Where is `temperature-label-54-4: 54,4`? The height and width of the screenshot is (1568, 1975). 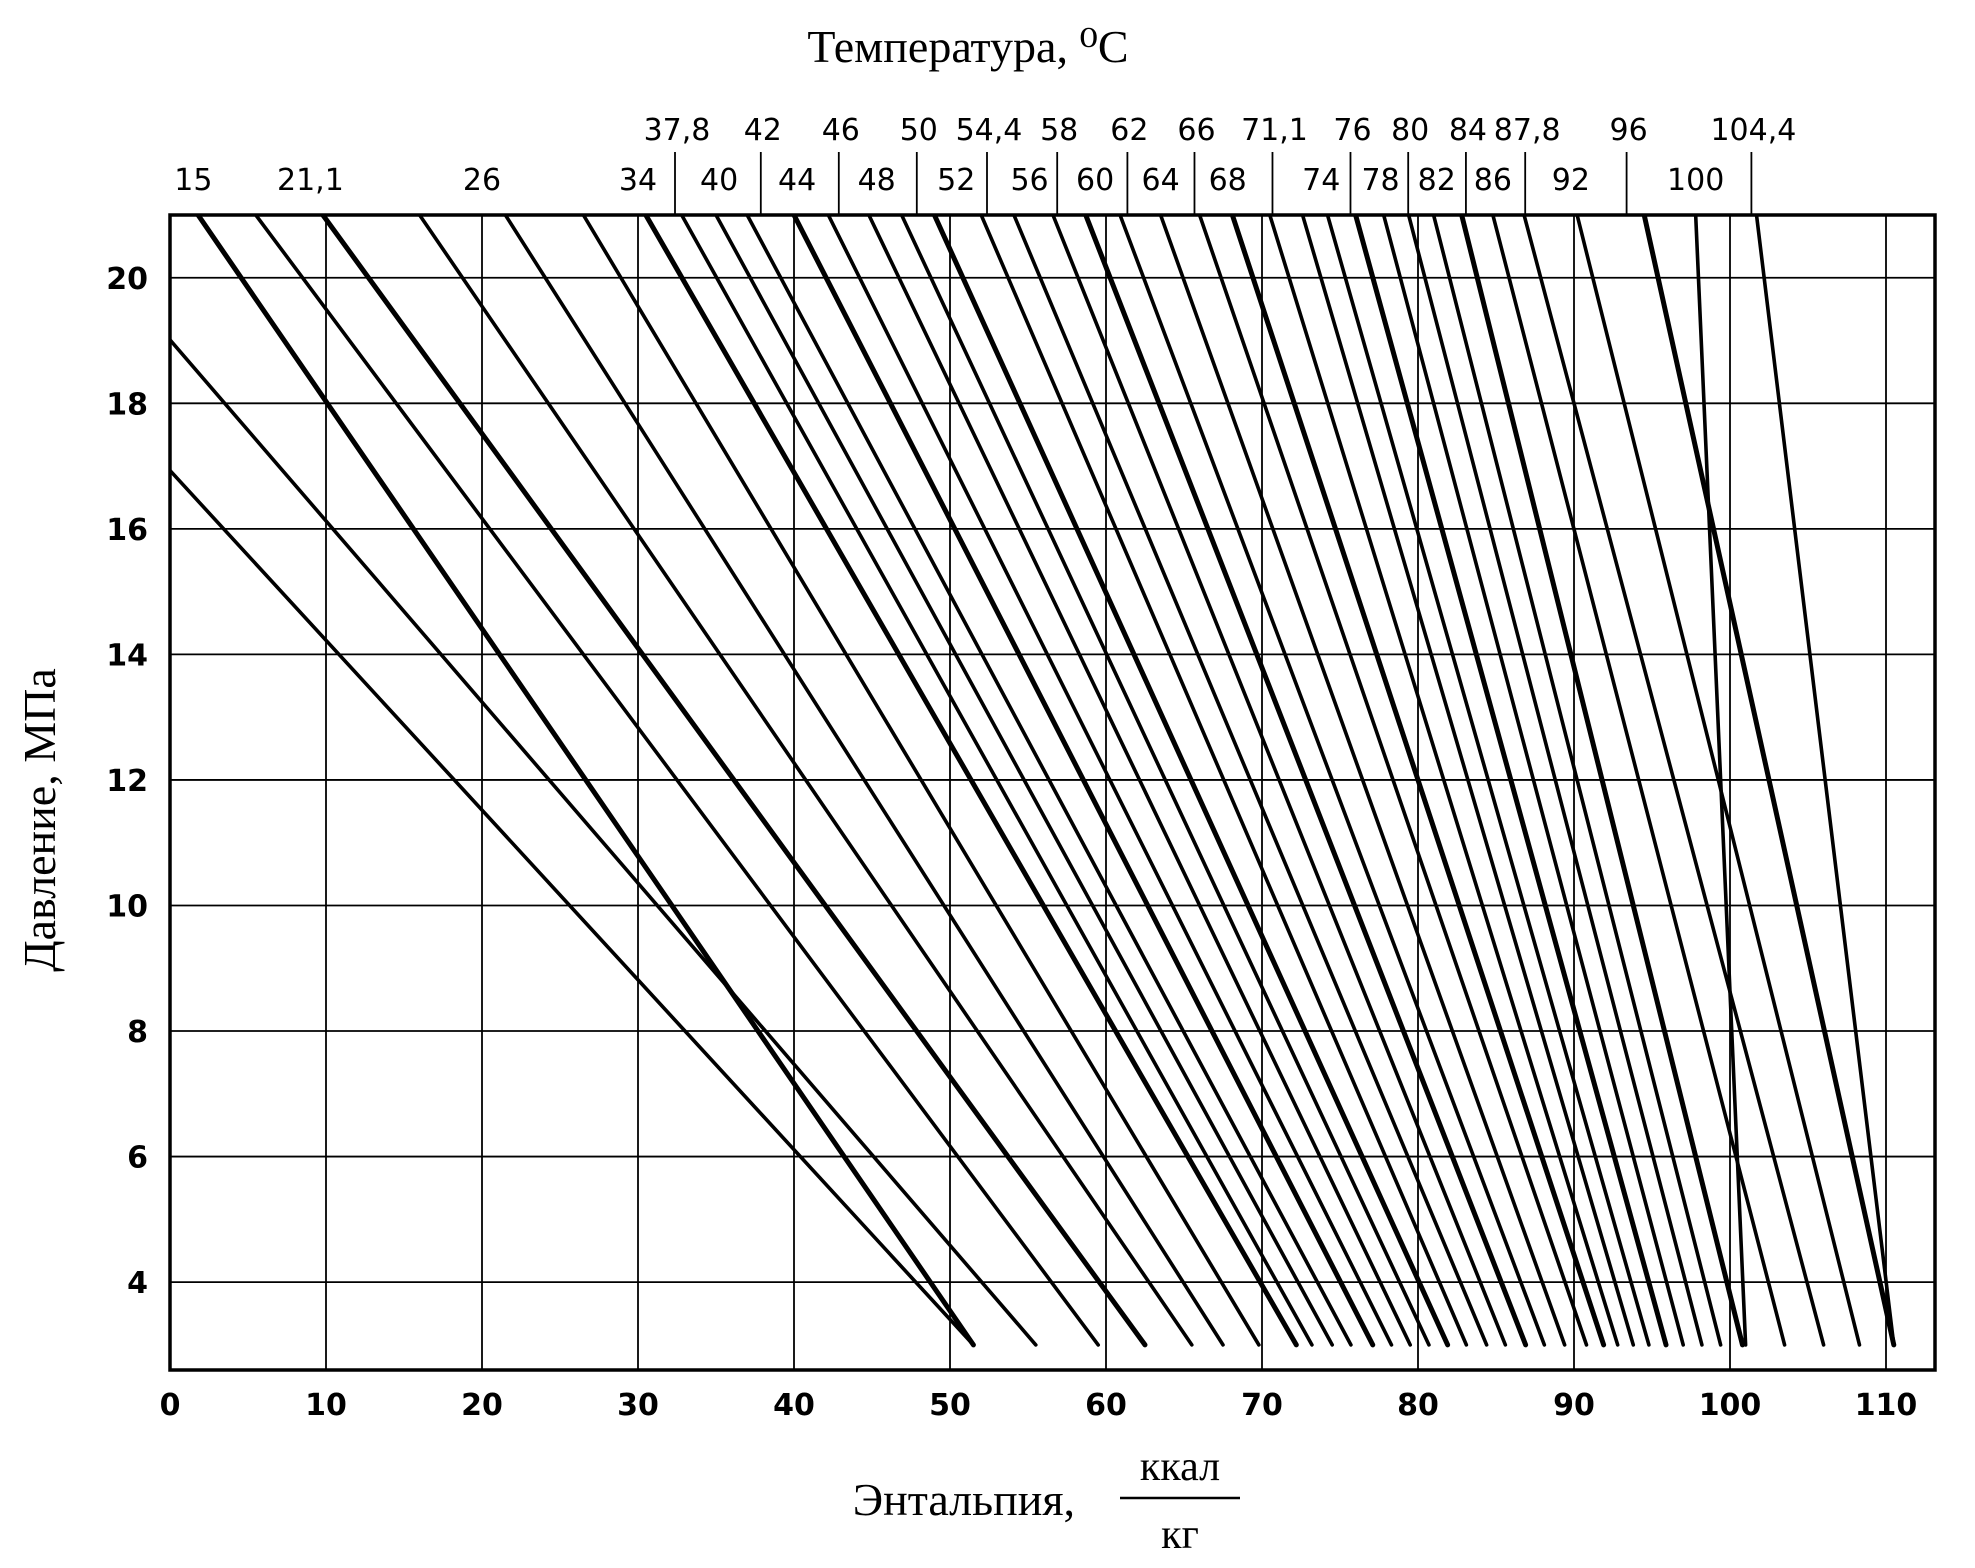
temperature-label-54-4: 54,4 is located at coordinates (989, 130).